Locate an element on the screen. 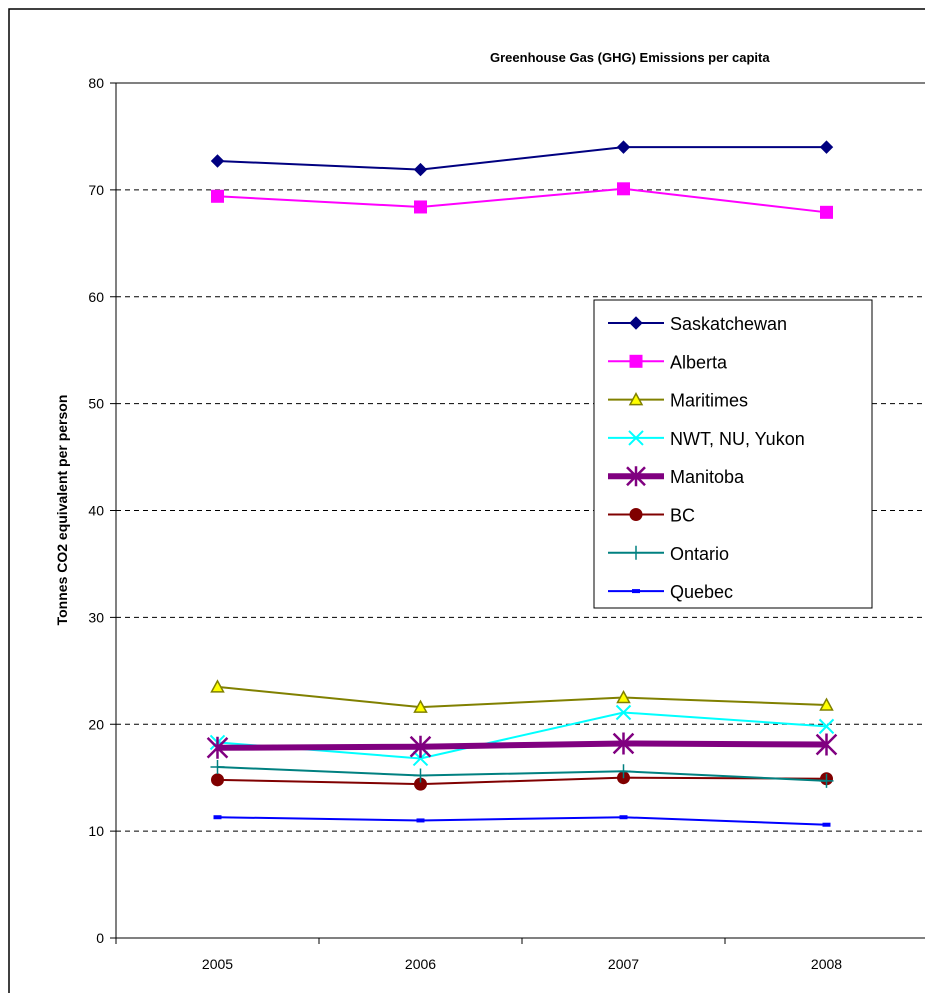  x-tick-label: 2008 is located at coordinates (826, 964).